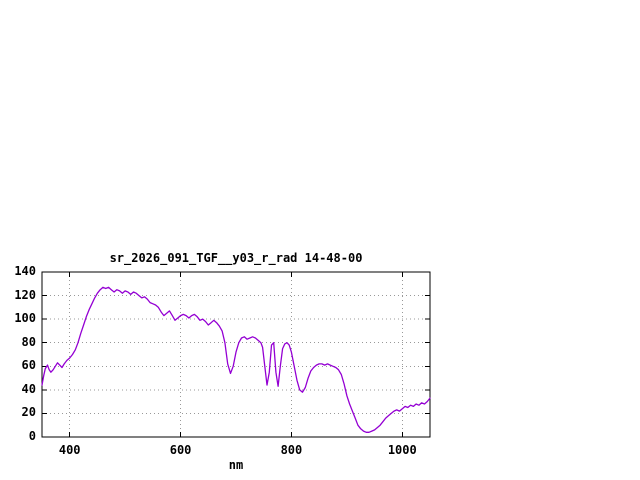 This screenshot has height=480, width=640. What do you see at coordinates (402, 450) in the screenshot?
I see `x-tick-label: 1000` at bounding box center [402, 450].